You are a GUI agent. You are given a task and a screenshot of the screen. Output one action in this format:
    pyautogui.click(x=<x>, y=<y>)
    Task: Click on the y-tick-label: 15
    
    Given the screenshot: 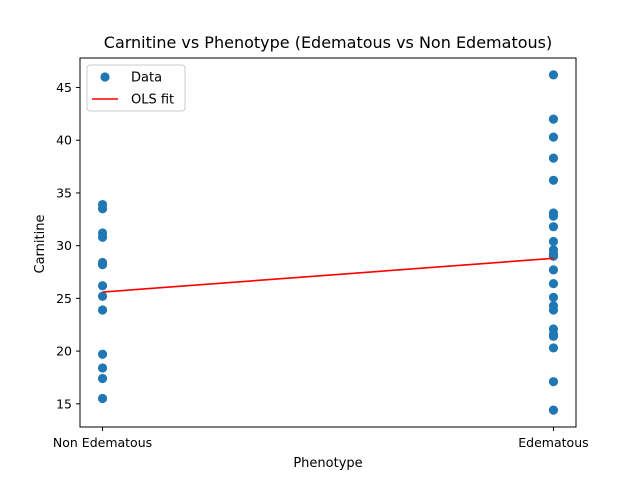 What is the action you would take?
    pyautogui.click(x=64, y=403)
    